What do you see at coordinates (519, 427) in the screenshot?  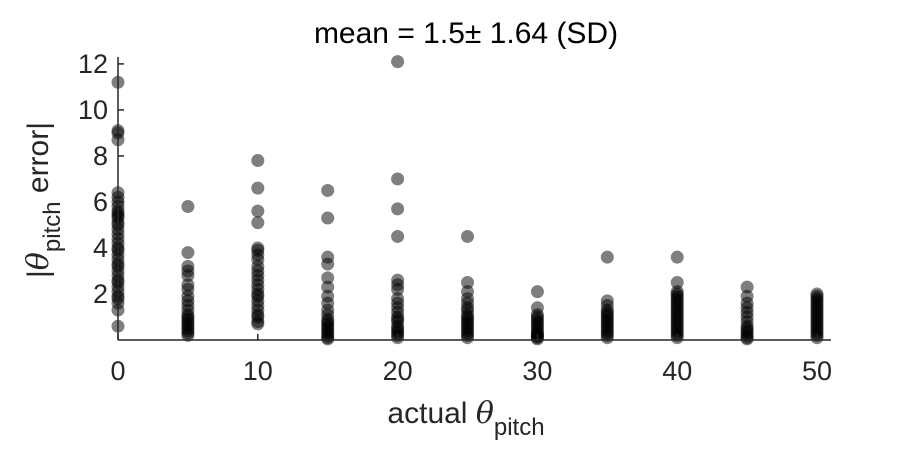 I see `x-axis-label-subscript: pitch` at bounding box center [519, 427].